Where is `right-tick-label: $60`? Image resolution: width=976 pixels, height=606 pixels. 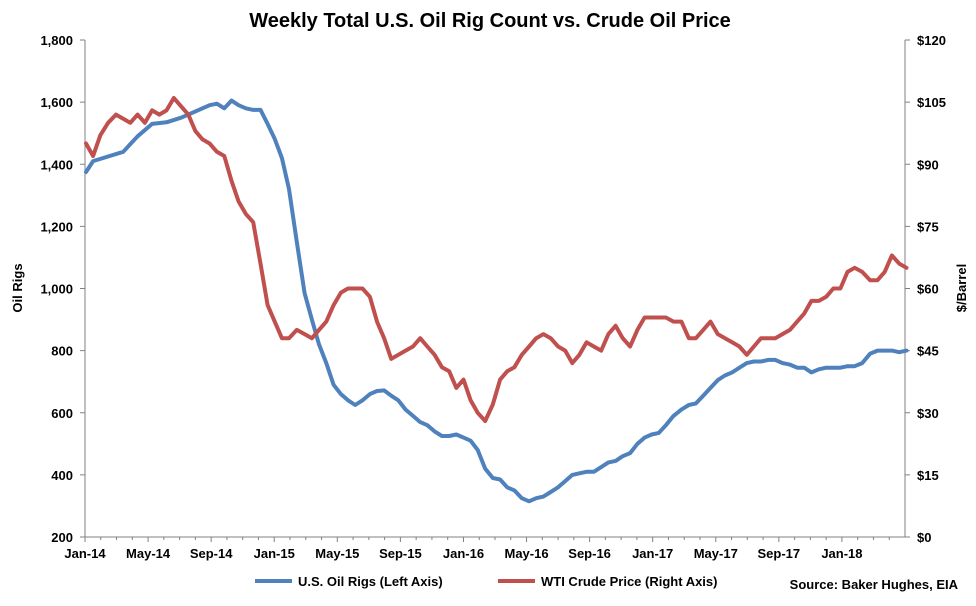
right-tick-label: $60 is located at coordinates (928, 289).